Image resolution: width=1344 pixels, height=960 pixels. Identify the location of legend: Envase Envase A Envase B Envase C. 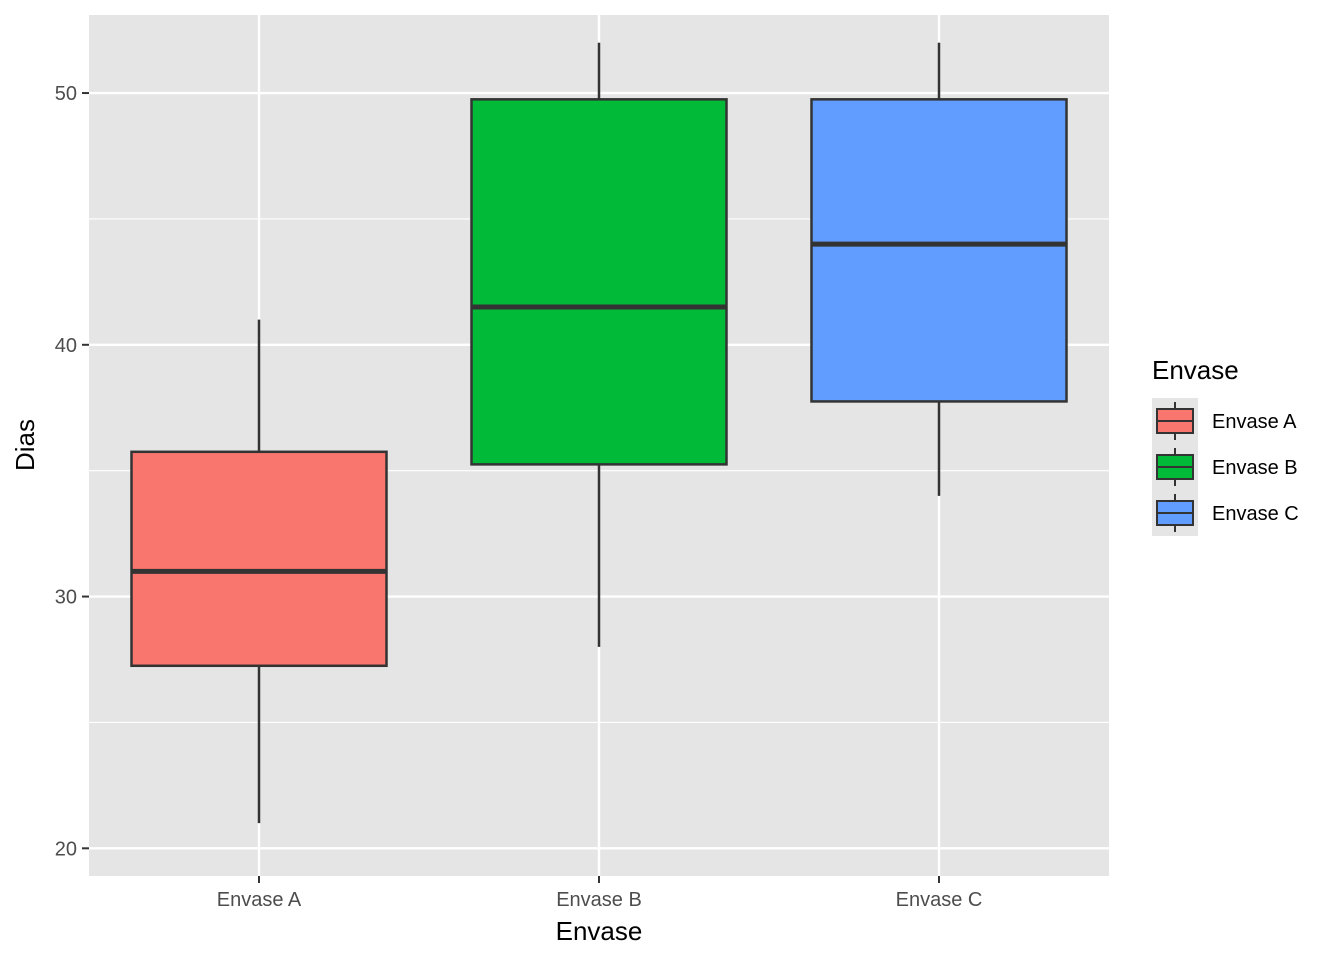
(1225, 445).